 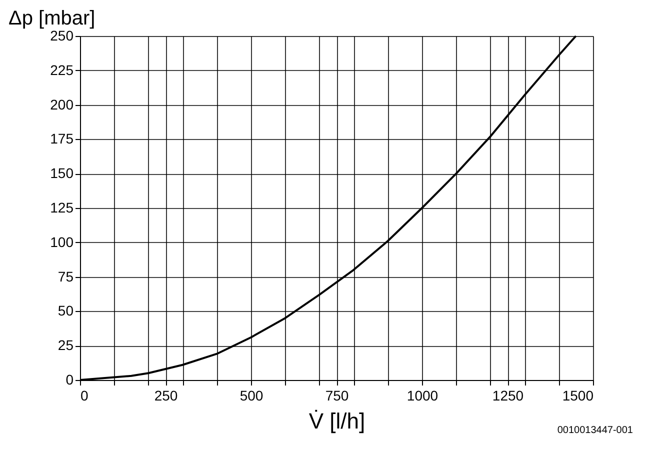 I want to click on x-axis-title: V̇ [l/h], so click(x=337, y=421).